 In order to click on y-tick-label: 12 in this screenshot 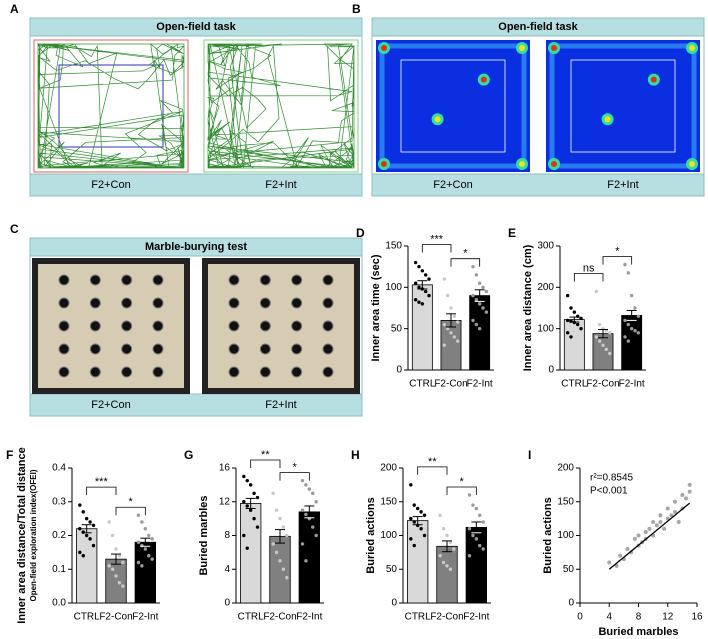, I will do `click(225, 501)`.